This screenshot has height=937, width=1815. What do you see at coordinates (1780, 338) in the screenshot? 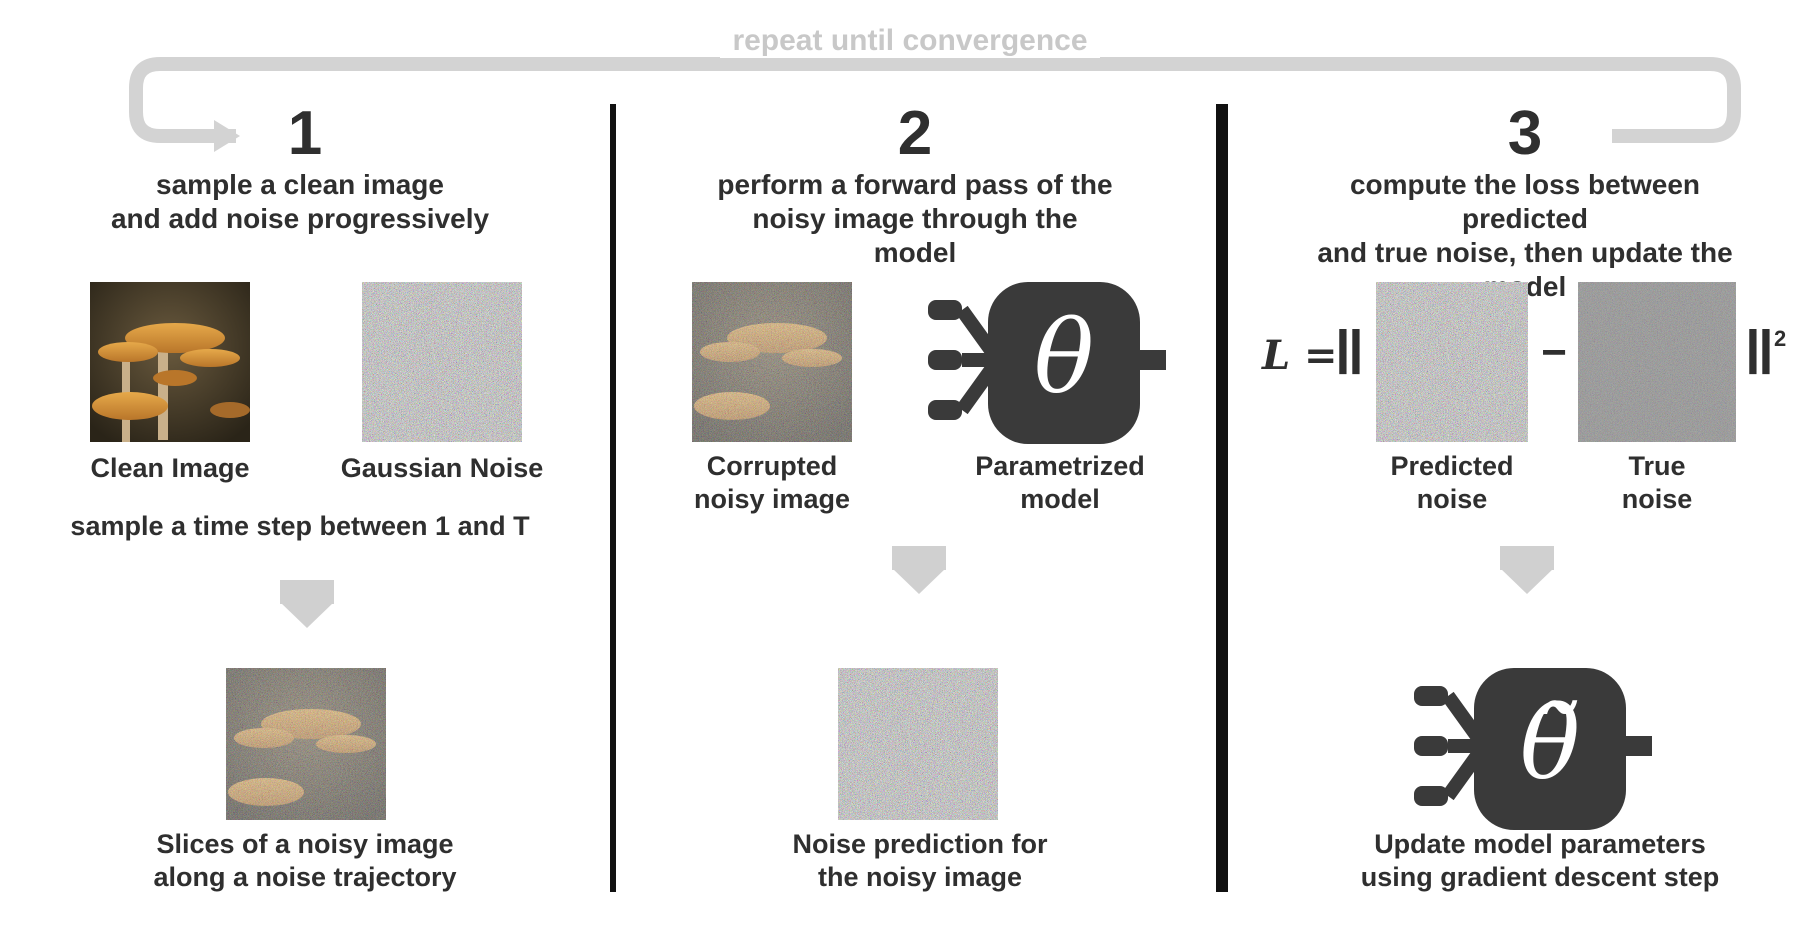
I see `exponent: 2` at bounding box center [1780, 338].